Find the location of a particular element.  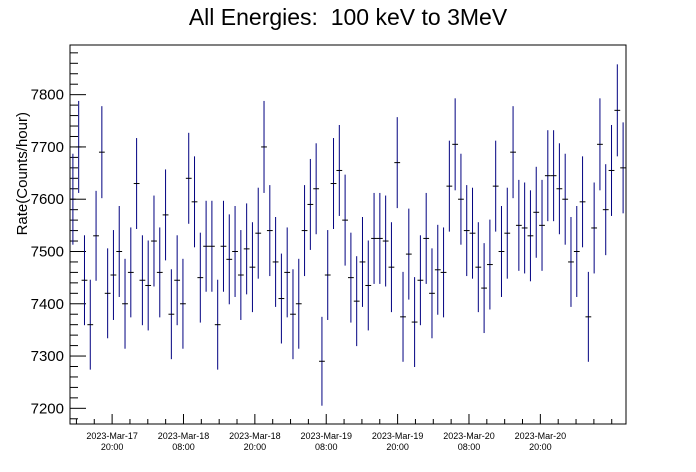

chart-title: All Energies: 100 keV to 3MeV is located at coordinates (348, 17).